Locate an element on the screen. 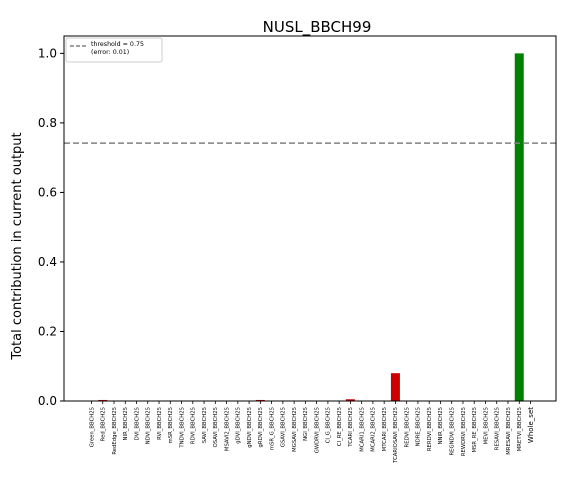 Image resolution: width=570 pixels, height=494 pixels. legend-box is located at coordinates (114, 50).